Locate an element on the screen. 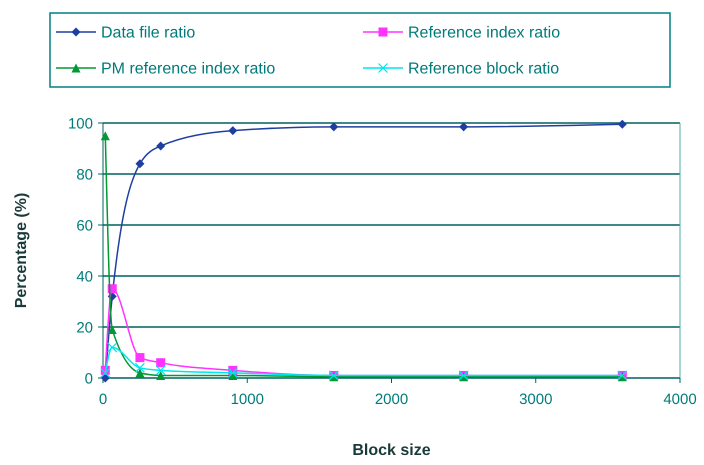 This screenshot has width=704, height=465. x-tick-label: 1000 is located at coordinates (247, 399).